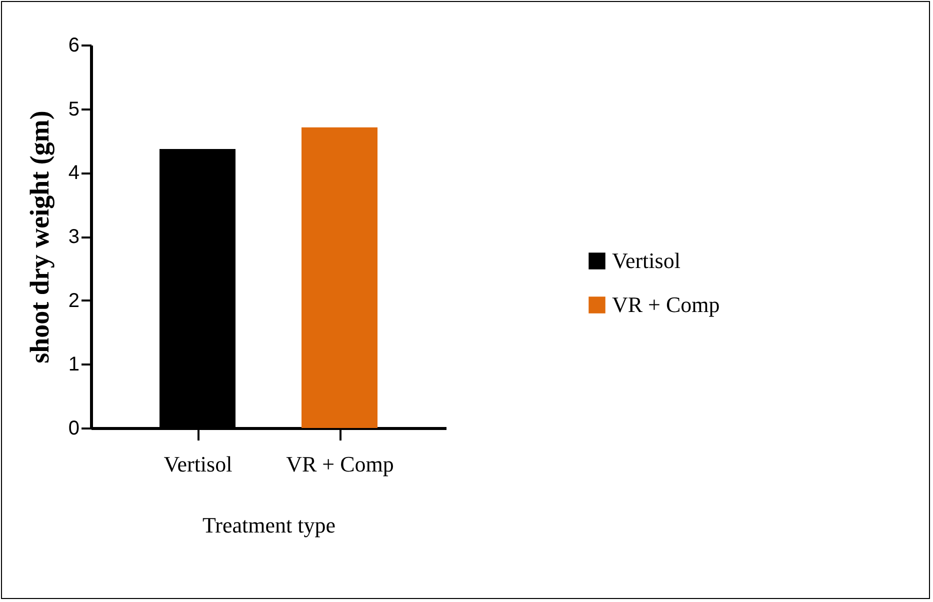 Image resolution: width=933 pixels, height=602 pixels. Describe the element at coordinates (269, 525) in the screenshot. I see `x-axis-title: Treatment type` at that location.